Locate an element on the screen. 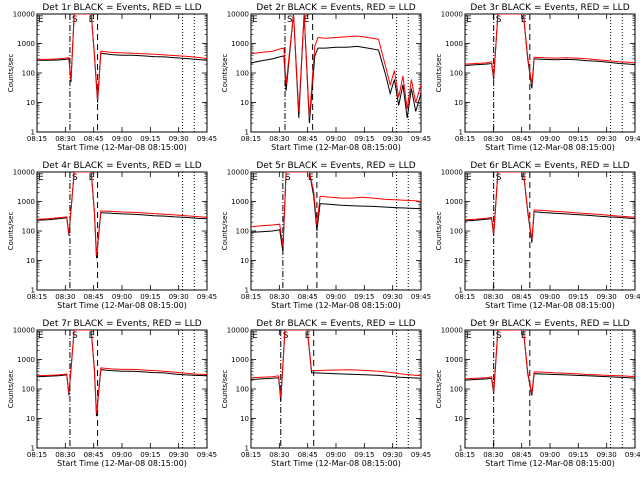 This screenshot has width=640, height=480. chart-9-ytick-label: 100 is located at coordinates (456, 390).